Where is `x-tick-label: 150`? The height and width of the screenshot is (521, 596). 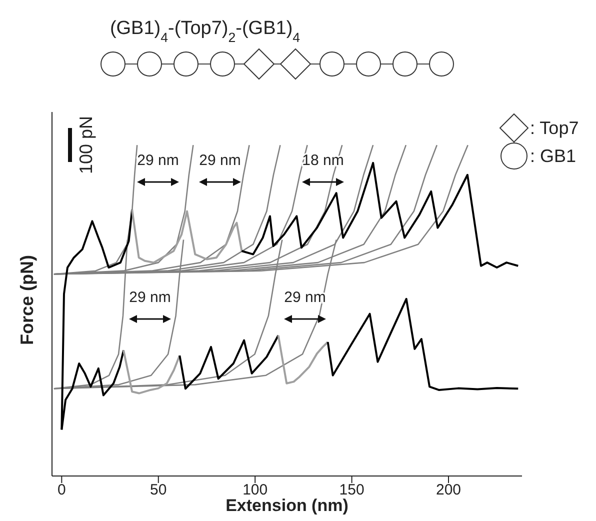
x-tick-label: 150 is located at coordinates (351, 490).